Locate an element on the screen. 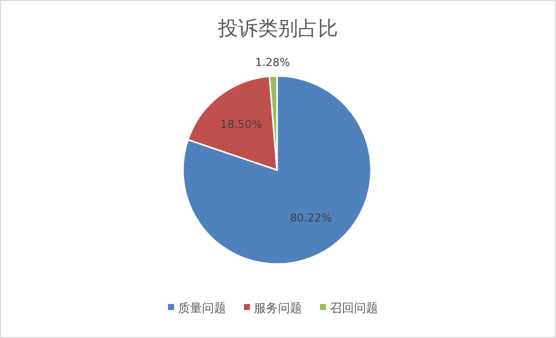 The image size is (556, 338). legend-label: 召回问题 is located at coordinates (354, 308).